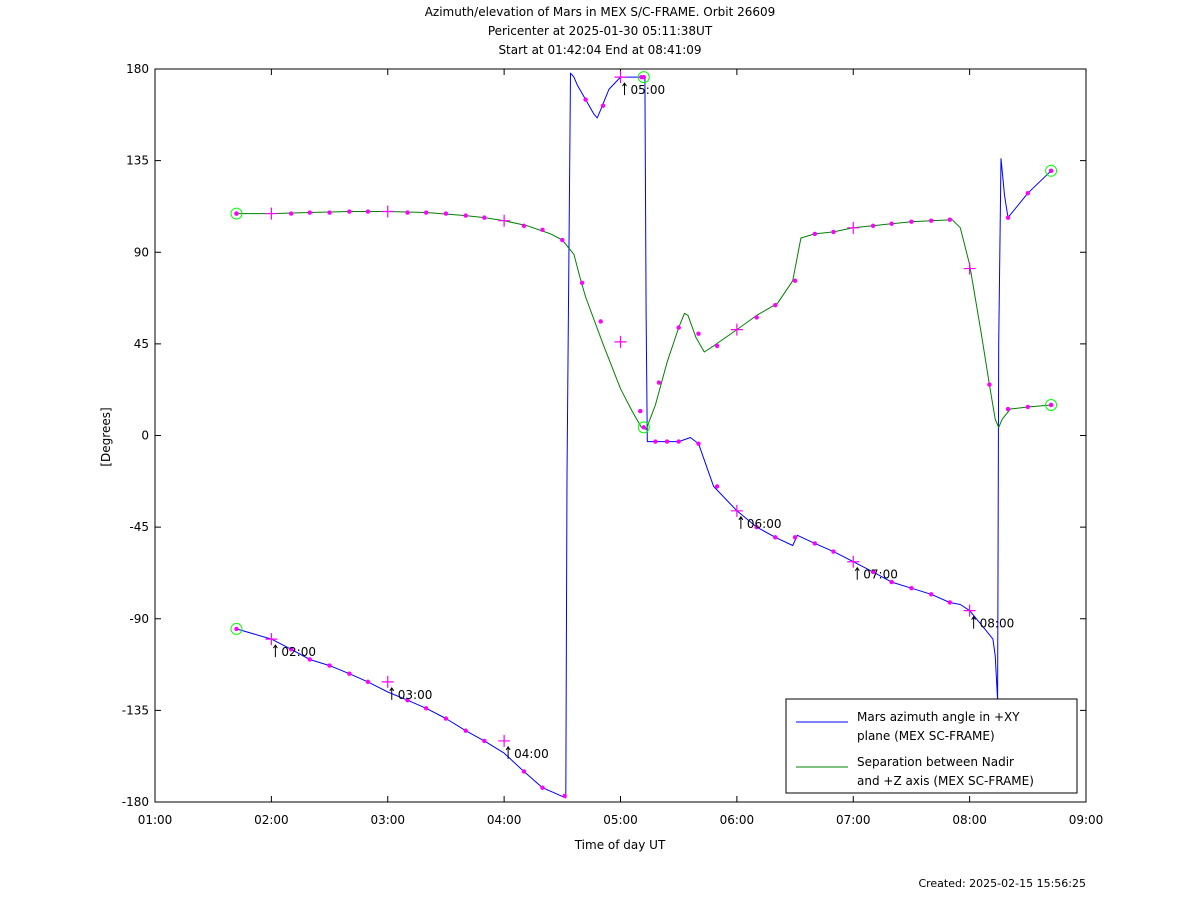 The width and height of the screenshot is (1200, 901). I want to click on time-label: 07:00, so click(880, 575).